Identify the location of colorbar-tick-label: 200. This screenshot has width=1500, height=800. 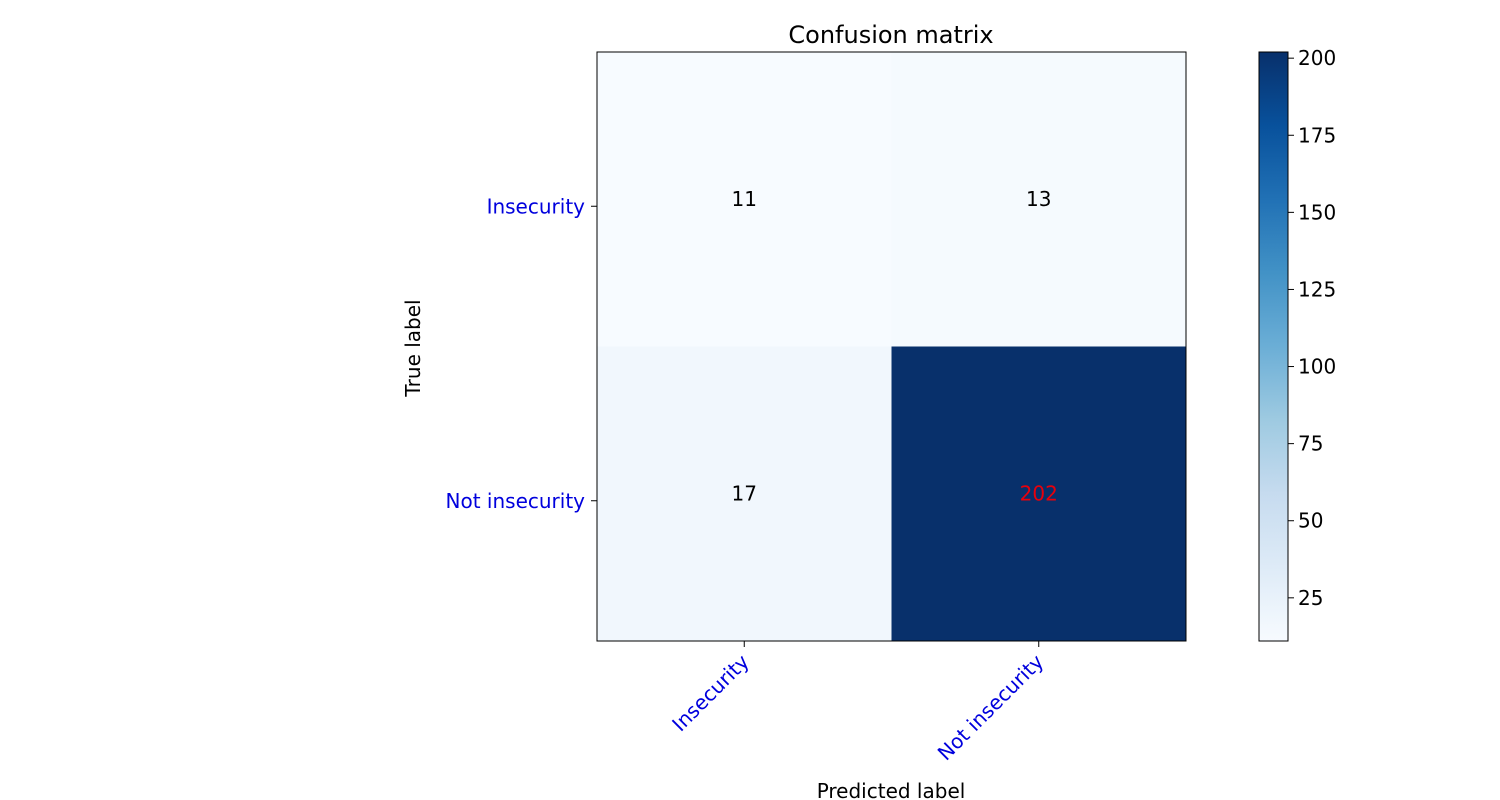
(1317, 58).